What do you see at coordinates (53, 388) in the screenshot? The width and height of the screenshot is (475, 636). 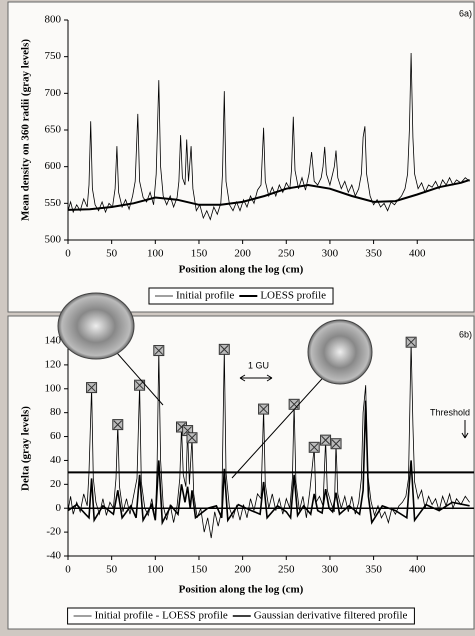 I see `y-tick-label: 100` at bounding box center [53, 388].